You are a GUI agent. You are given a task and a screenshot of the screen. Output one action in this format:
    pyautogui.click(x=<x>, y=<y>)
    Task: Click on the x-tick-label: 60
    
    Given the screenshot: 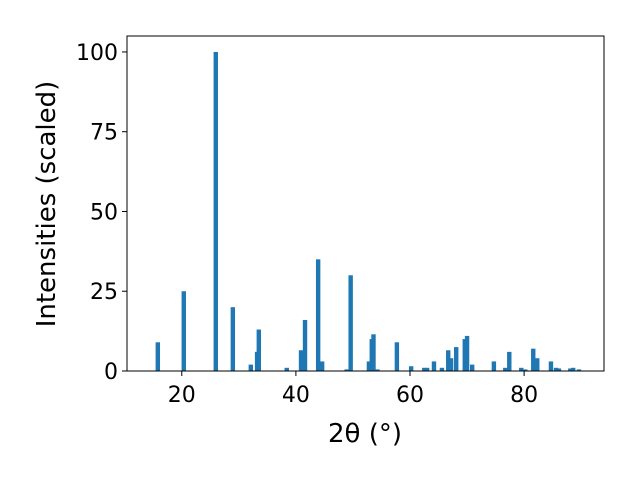 What is the action you would take?
    pyautogui.click(x=410, y=395)
    